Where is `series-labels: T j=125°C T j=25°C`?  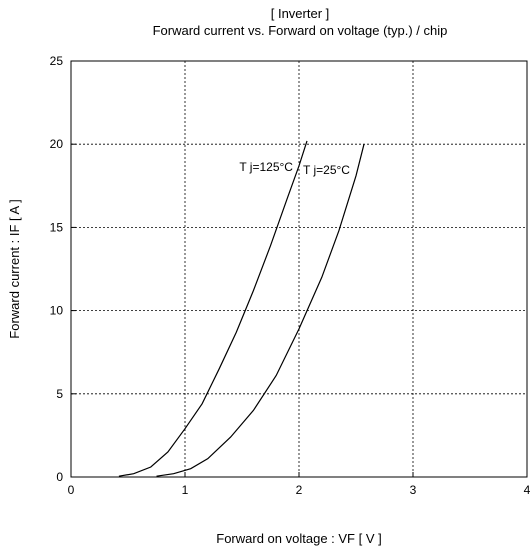 series-labels: T j=125°C T j=25°C is located at coordinates (294, 168).